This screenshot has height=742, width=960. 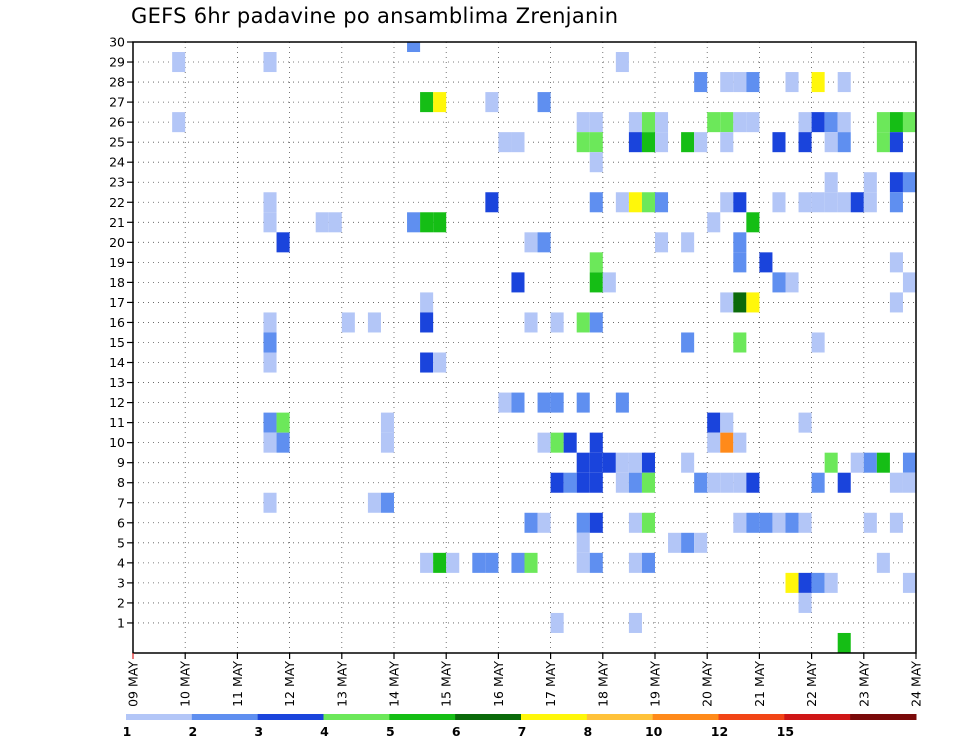 What do you see at coordinates (258, 731) in the screenshot?
I see `colorbar-label: 3` at bounding box center [258, 731].